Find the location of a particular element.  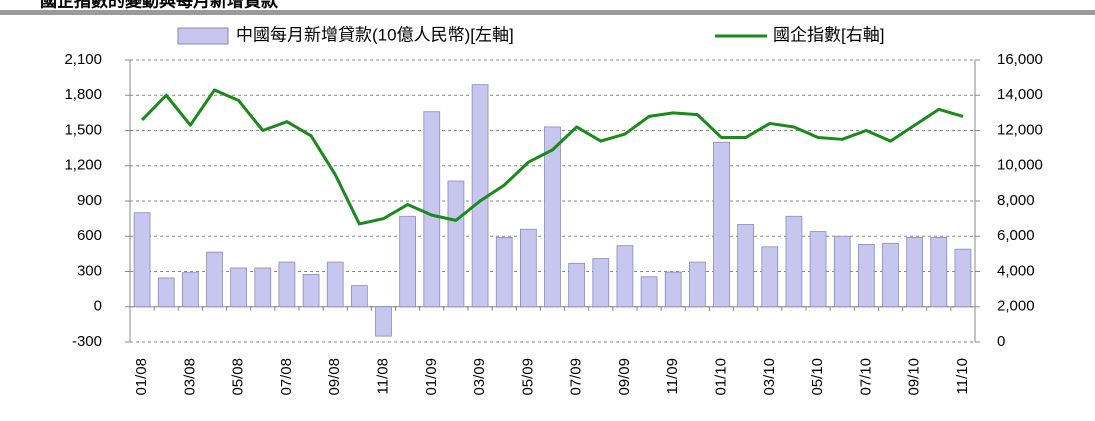

legend-label: 中國每月新增貸款(10億人民幣)[左軸] is located at coordinates (375, 34).